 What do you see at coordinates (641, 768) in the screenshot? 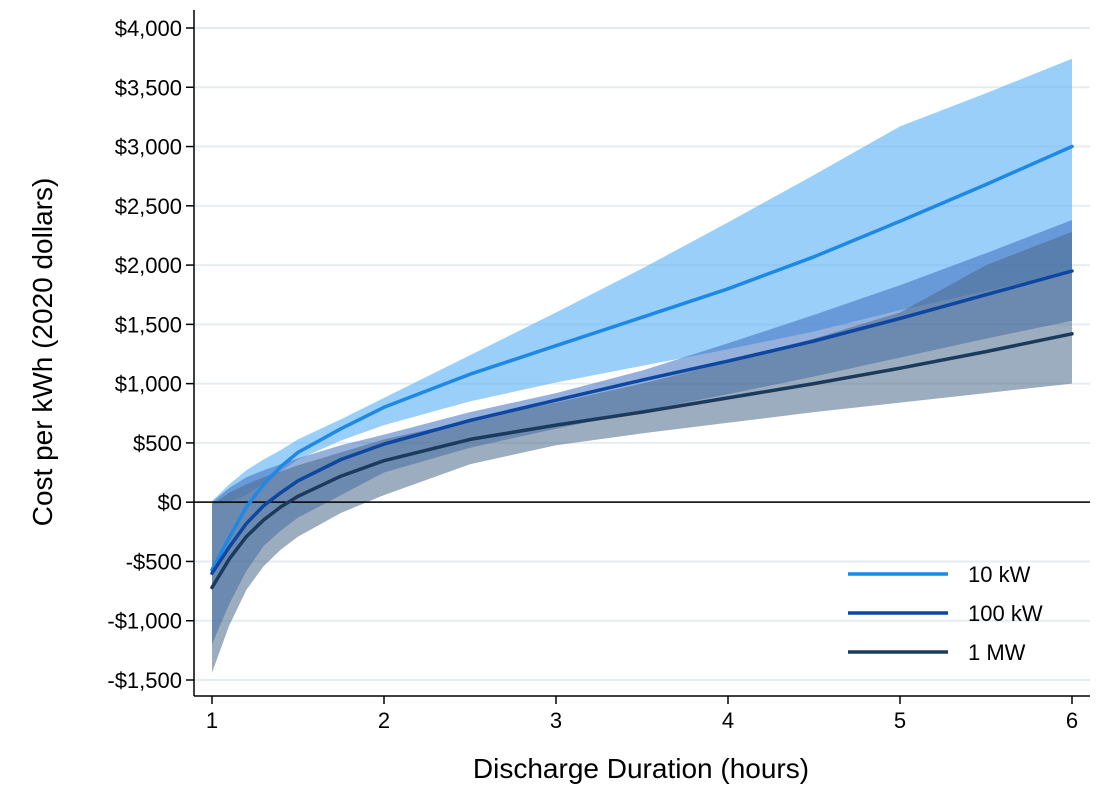
I see `x-axis-title: Discharge Duration (hours)` at bounding box center [641, 768].